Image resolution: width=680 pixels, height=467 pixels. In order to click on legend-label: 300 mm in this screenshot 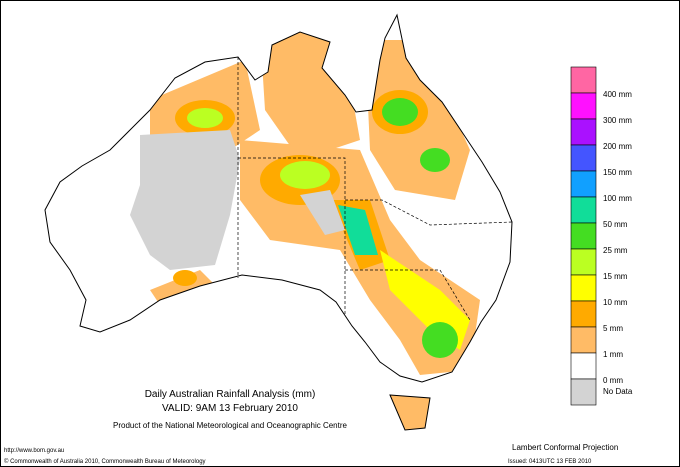, I will do `click(617, 120)`.